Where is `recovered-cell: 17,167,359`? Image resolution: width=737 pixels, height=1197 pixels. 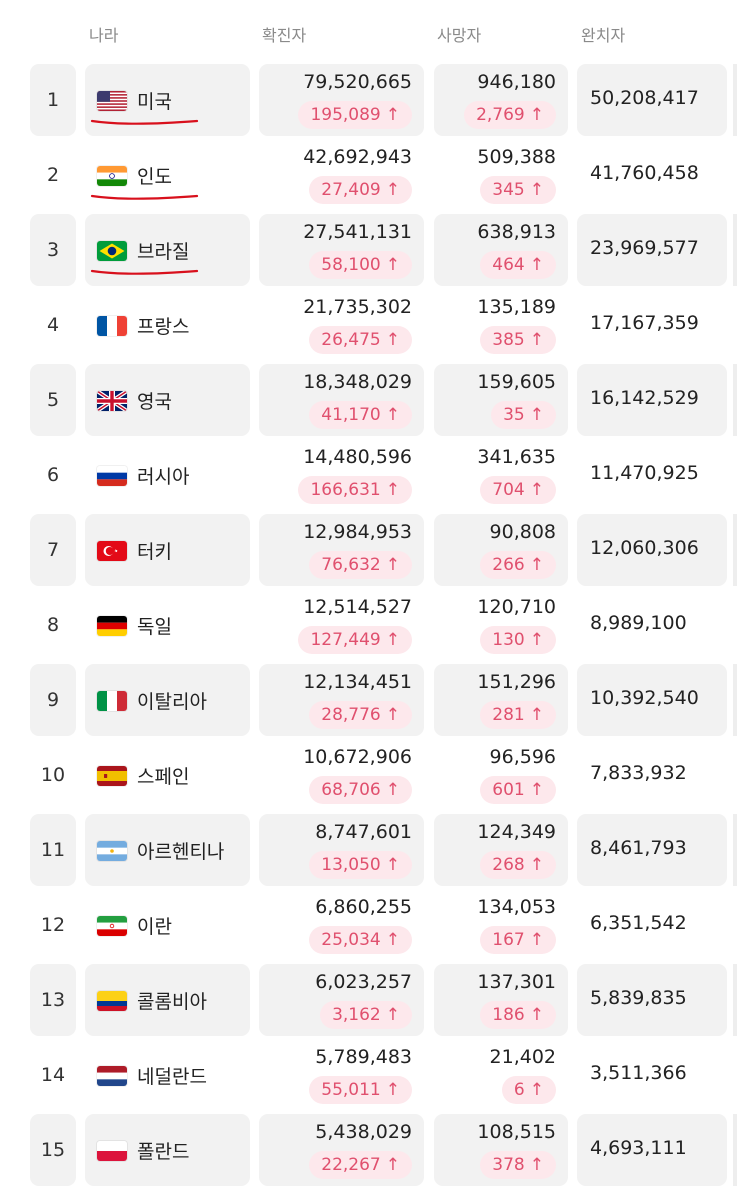 recovered-cell: 17,167,359 is located at coordinates (652, 325).